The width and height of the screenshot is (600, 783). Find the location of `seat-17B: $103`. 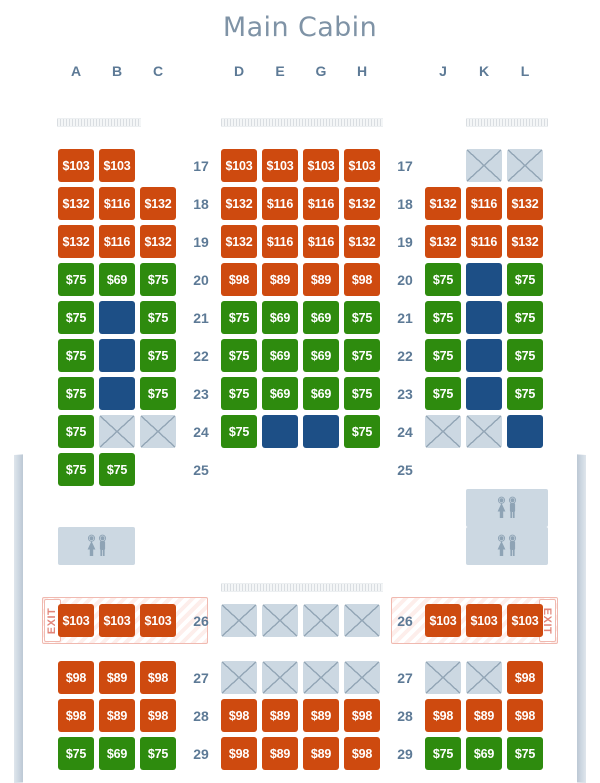

seat-17B: $103 is located at coordinates (117, 165).